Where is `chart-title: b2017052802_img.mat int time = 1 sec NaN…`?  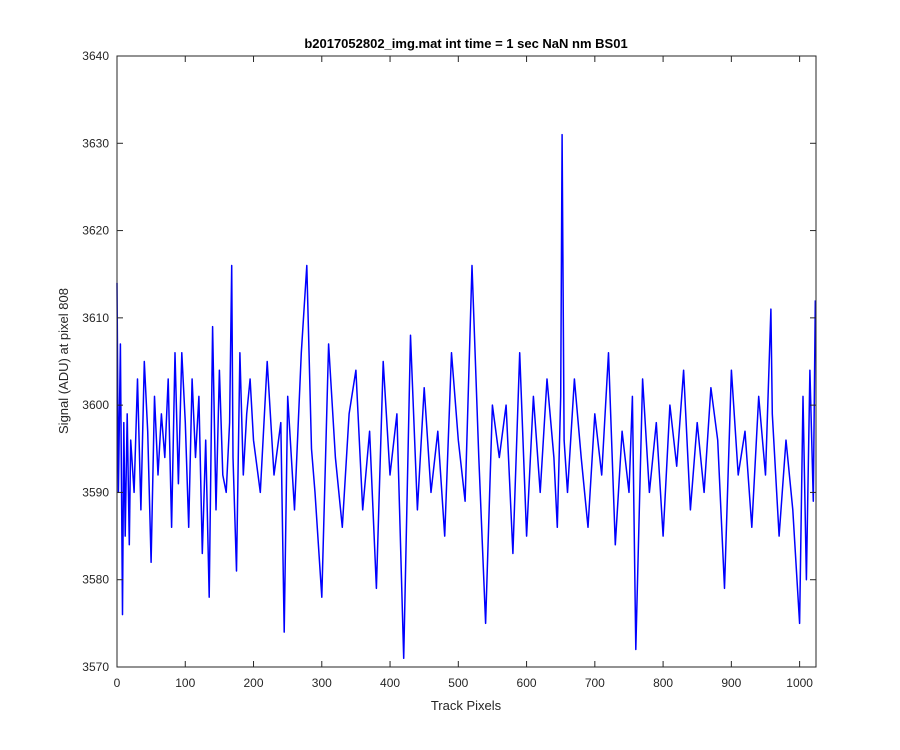
chart-title: b2017052802_img.mat int time = 1 sec NaN… is located at coordinates (465, 43).